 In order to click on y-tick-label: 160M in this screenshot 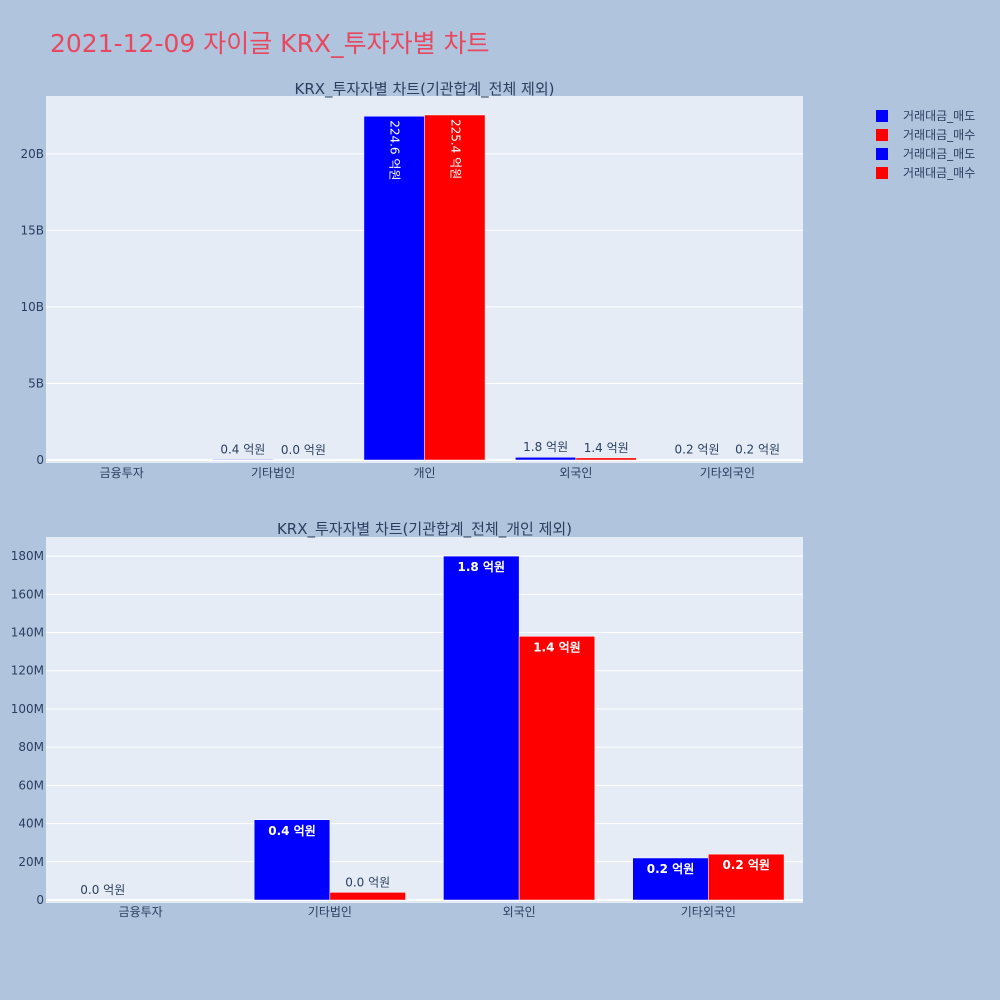, I will do `click(27, 594)`.